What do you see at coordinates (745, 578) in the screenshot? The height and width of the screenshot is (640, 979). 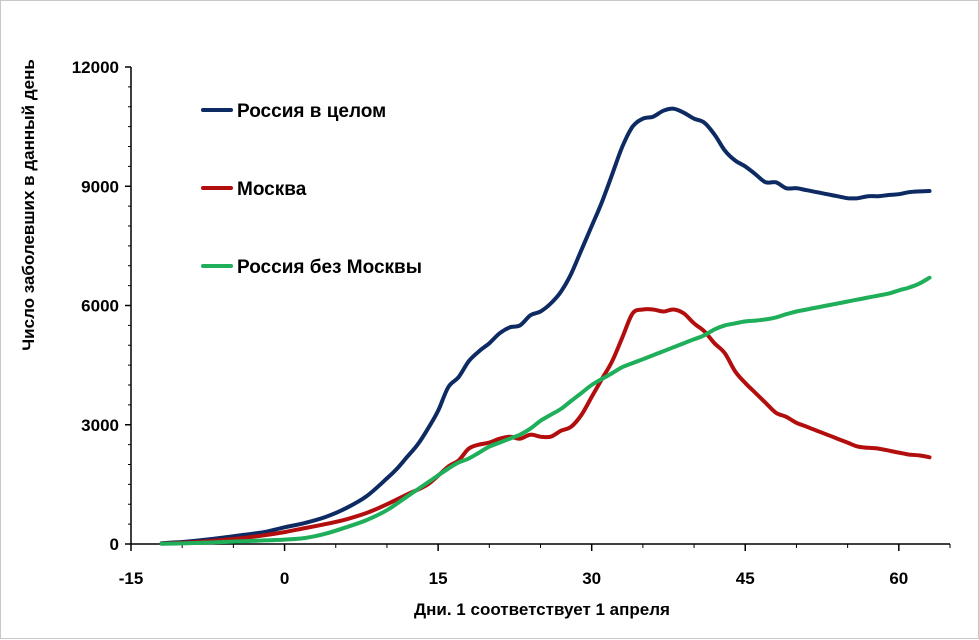 I see `x-tick-label: 45` at bounding box center [745, 578].